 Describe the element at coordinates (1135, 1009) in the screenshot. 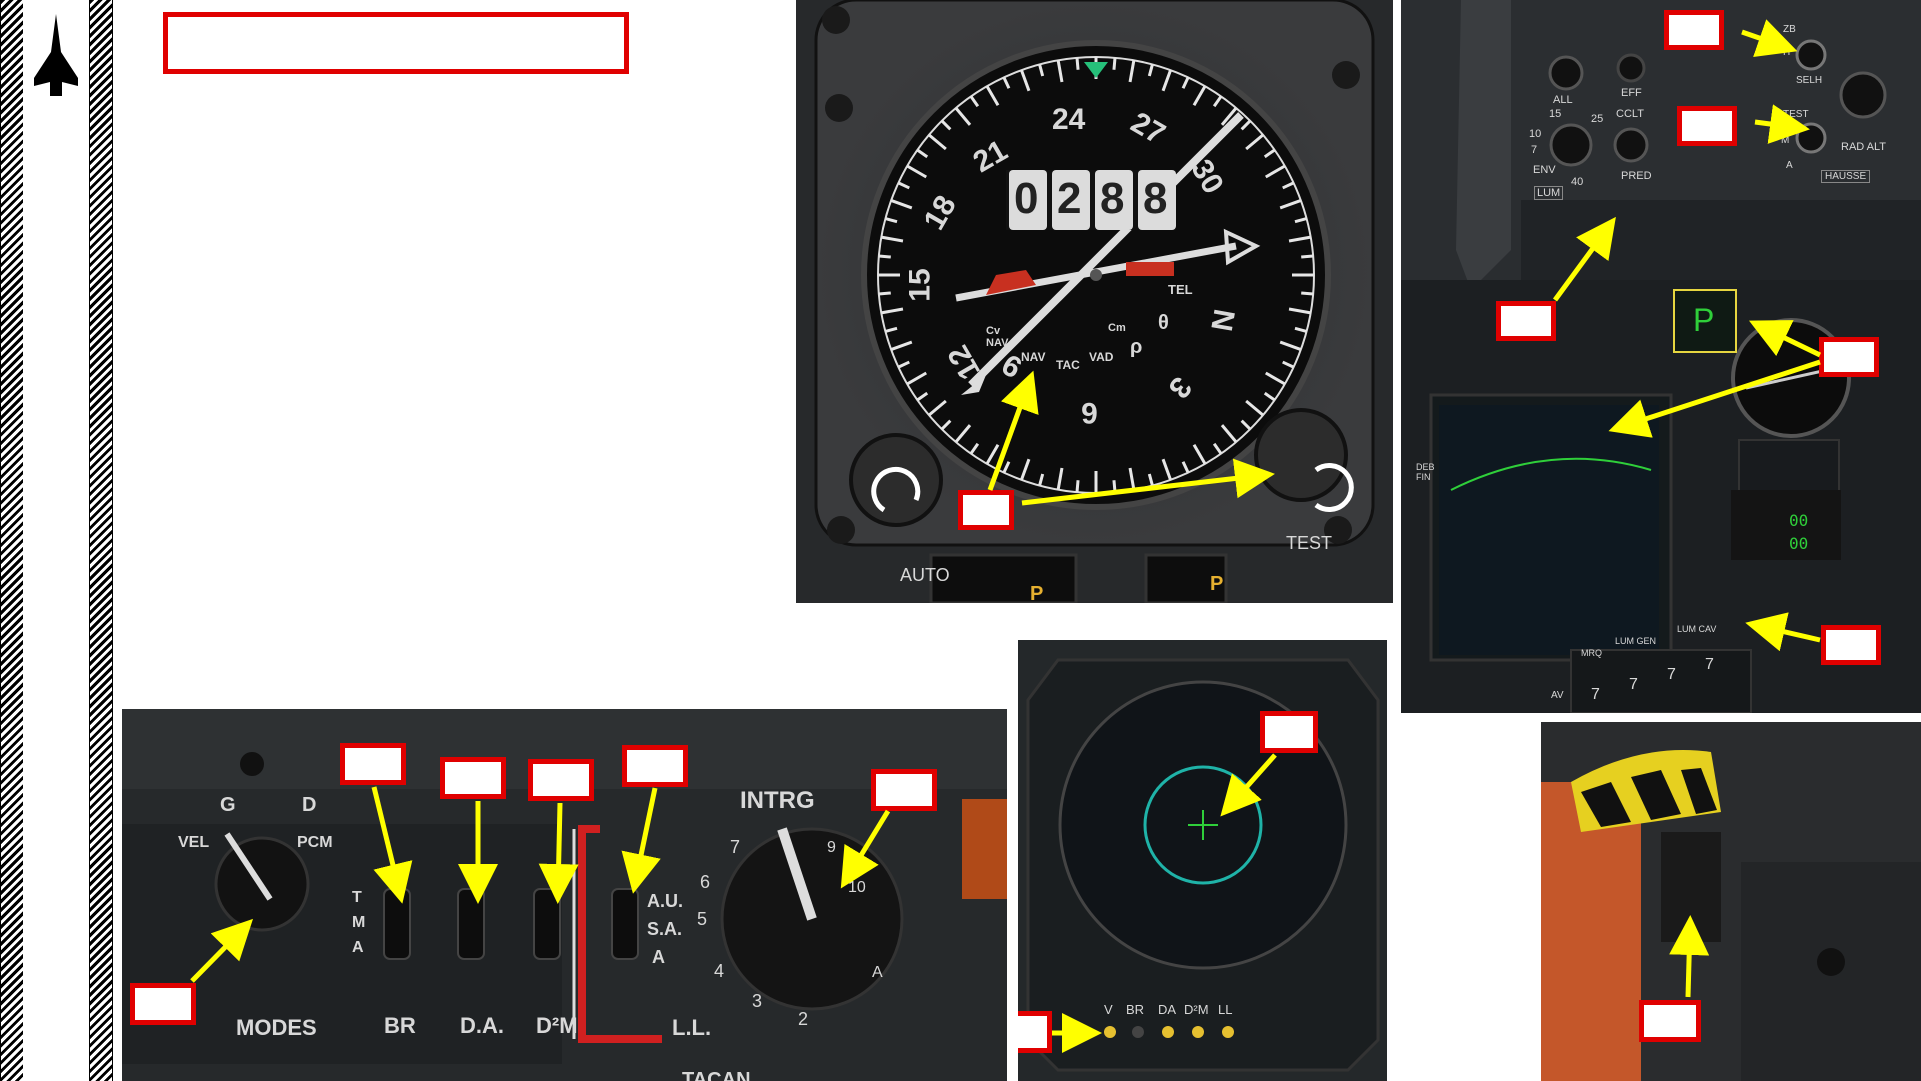

I see `scope-light-label: BR` at that location.